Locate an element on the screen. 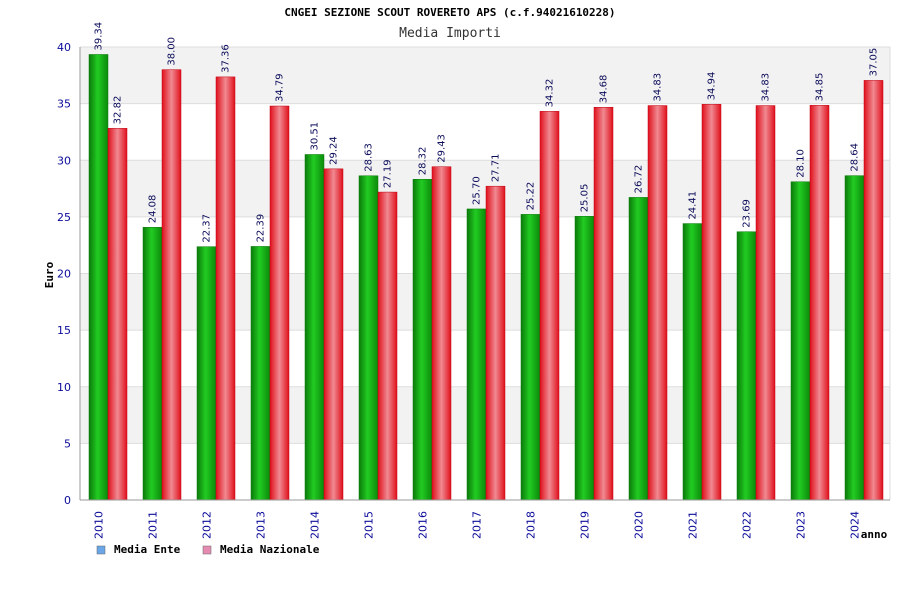 This screenshot has width=900, height=600. data-label: 37.05 is located at coordinates (874, 62).